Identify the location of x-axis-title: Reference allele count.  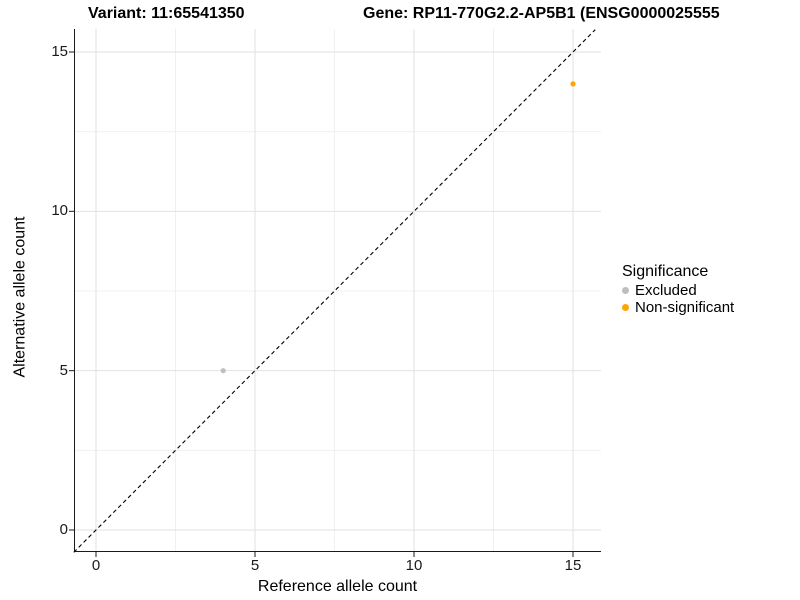
(337, 586).